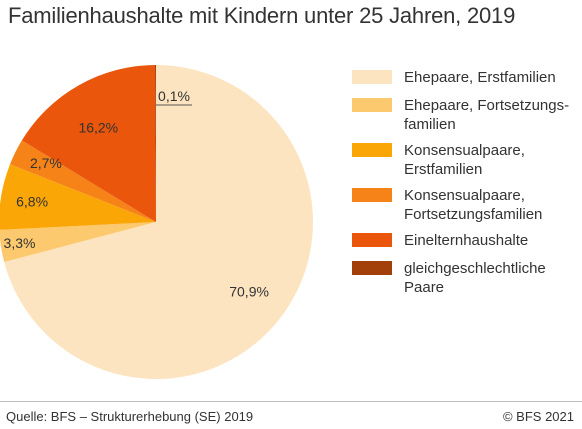 The image size is (582, 429). What do you see at coordinates (487, 105) in the screenshot?
I see `legend-label: Ehepaare, Fortsetzungs-` at bounding box center [487, 105].